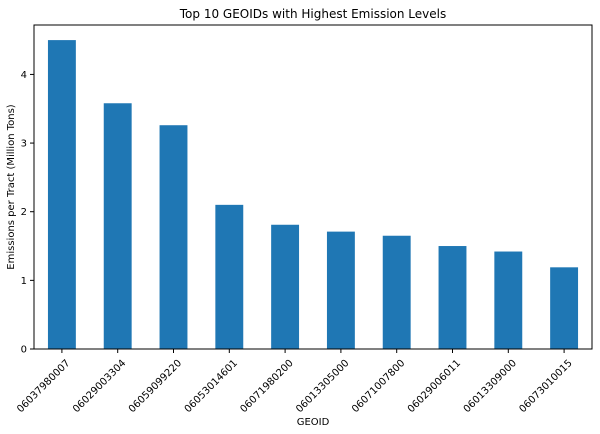 This screenshot has width=600, height=434. What do you see at coordinates (490, 386) in the screenshot?
I see `x-tick-label: 06013309000` at bounding box center [490, 386].